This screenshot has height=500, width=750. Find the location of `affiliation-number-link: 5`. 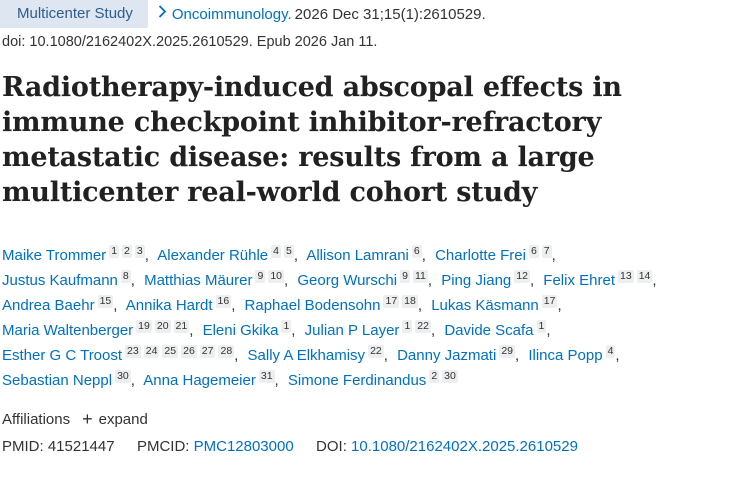

affiliation-number-link: 5 is located at coordinates (288, 251).